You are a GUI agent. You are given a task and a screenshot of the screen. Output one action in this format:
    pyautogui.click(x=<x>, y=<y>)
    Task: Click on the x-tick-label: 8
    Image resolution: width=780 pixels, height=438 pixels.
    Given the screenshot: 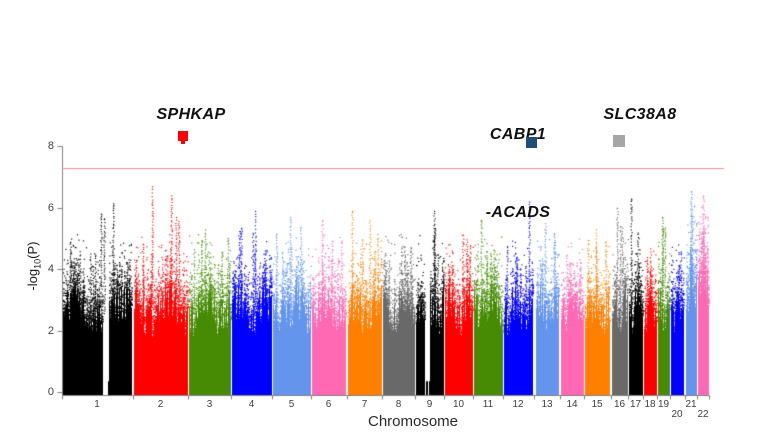 What is the action you would take?
    pyautogui.click(x=398, y=404)
    